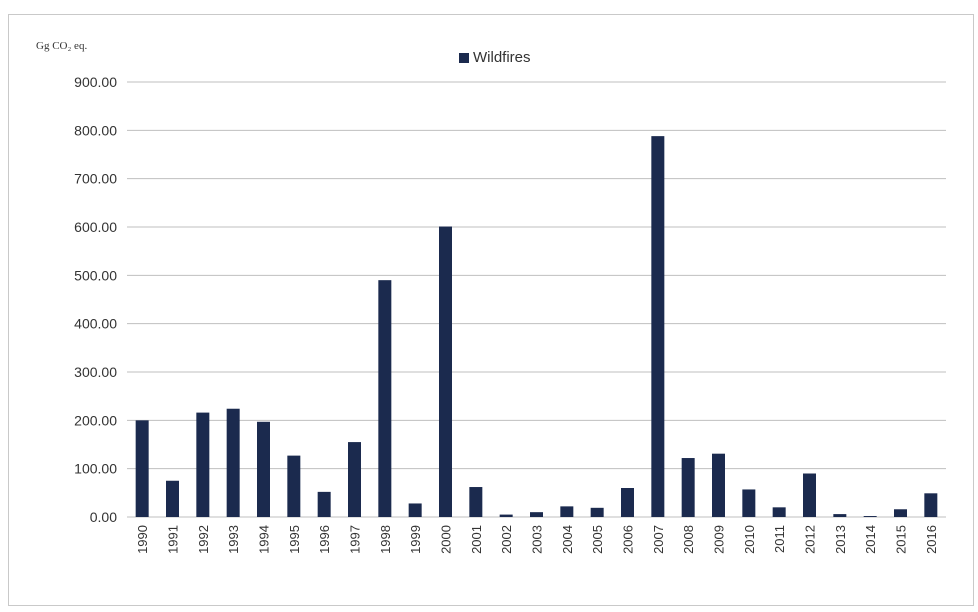 The height and width of the screenshot is (612, 978). Describe the element at coordinates (324, 539) in the screenshot. I see `x-tick-label: 1996` at that location.